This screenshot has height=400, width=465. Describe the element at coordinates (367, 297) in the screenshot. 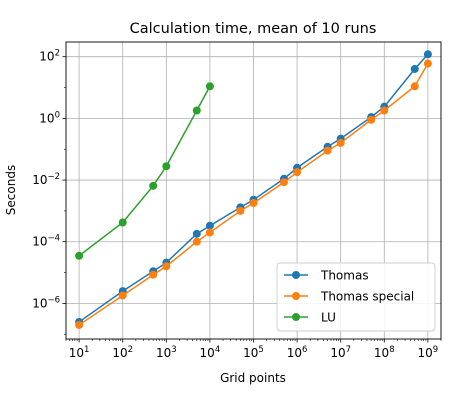

I see `legend-label: Thomas special` at that location.